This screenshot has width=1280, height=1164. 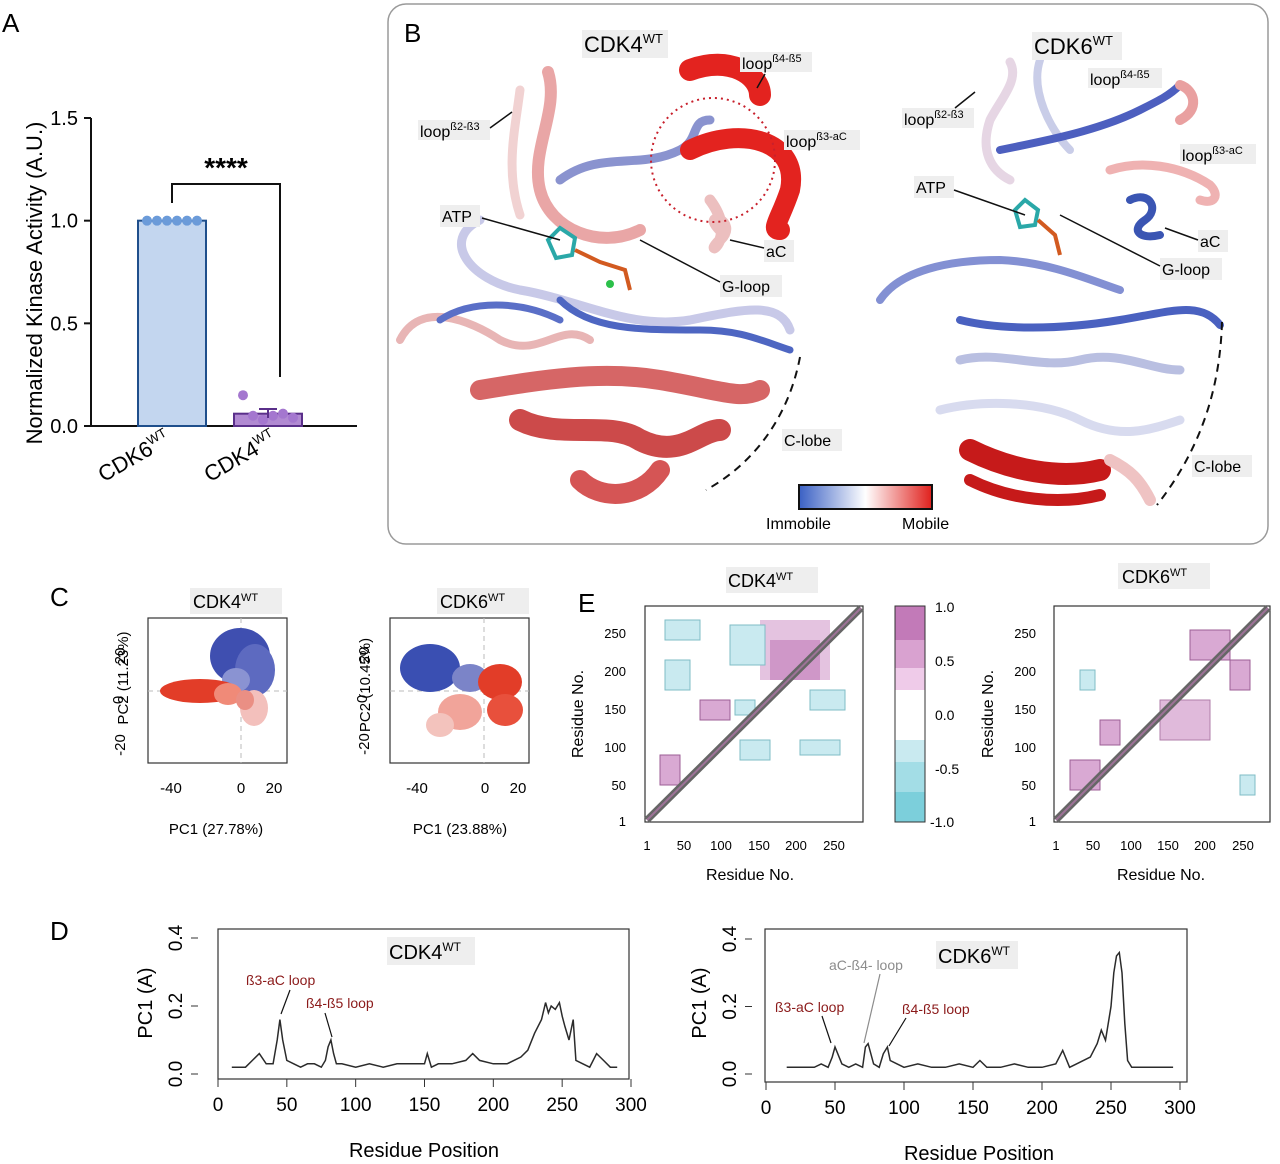 What do you see at coordinates (989, 202) in the screenshot?
I see `cdk6-leader-atp` at bounding box center [989, 202].